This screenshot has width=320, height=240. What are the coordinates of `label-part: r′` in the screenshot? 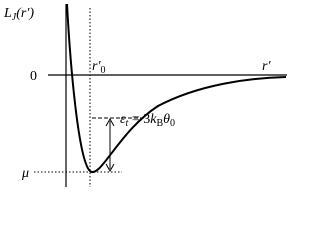 It's located at (96, 66).